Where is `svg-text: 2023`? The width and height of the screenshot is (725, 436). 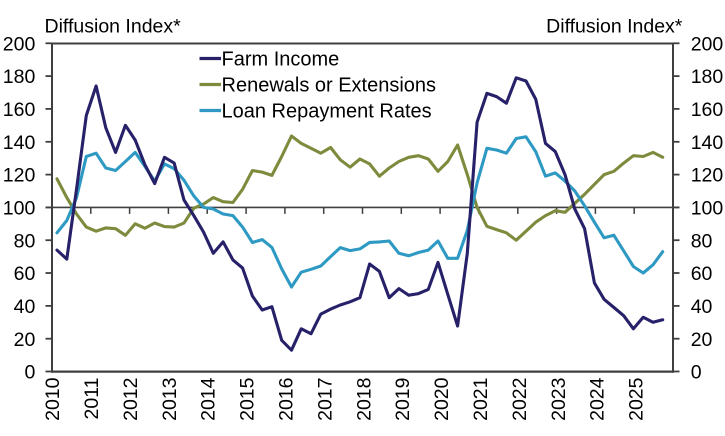
svg-text: 2023 is located at coordinates (559, 399).